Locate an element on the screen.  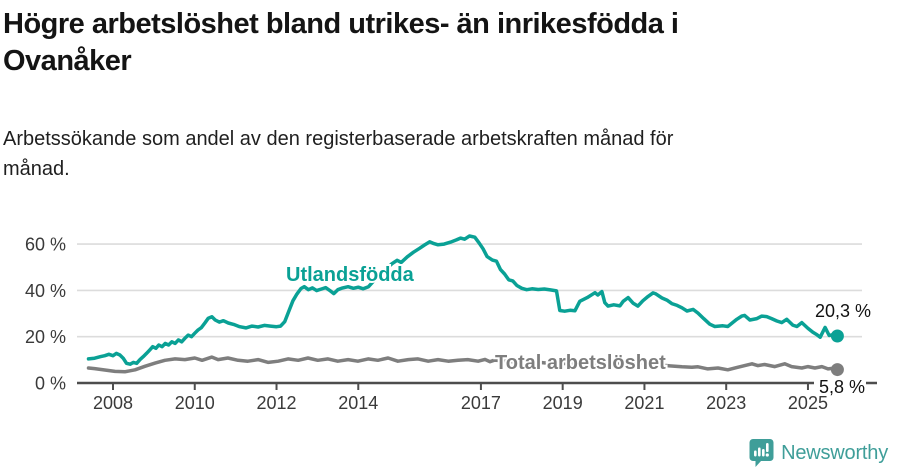
x-axis-label-2010: 2010 is located at coordinates (195, 403).